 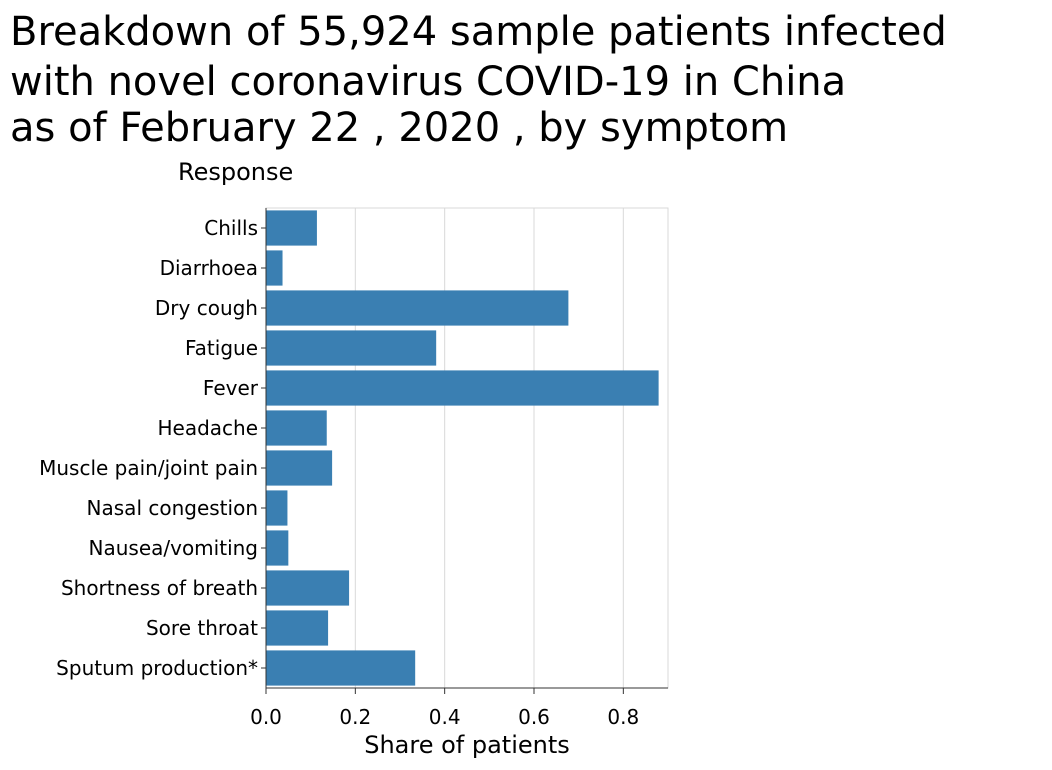 I want to click on y-tick-label: Nasal congestion, so click(x=172, y=508).